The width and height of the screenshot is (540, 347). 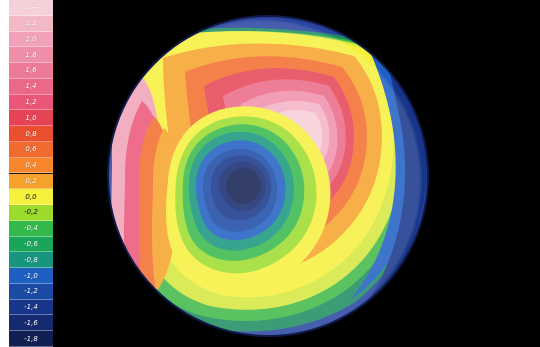 I want to click on legend-item: 0,0, so click(x=31, y=197).